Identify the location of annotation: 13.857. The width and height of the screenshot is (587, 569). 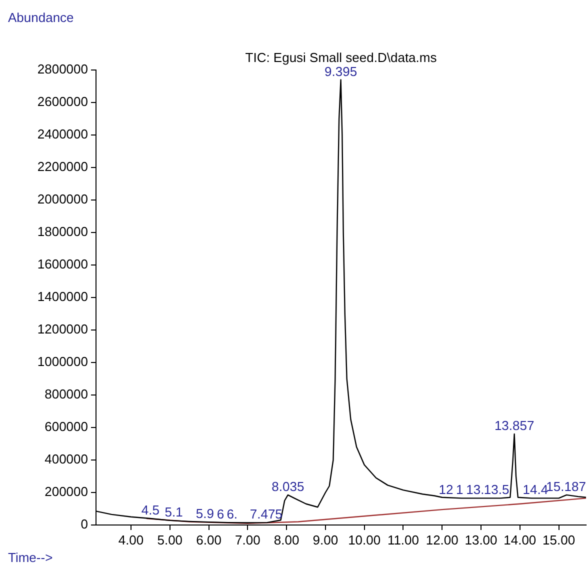
(514, 425).